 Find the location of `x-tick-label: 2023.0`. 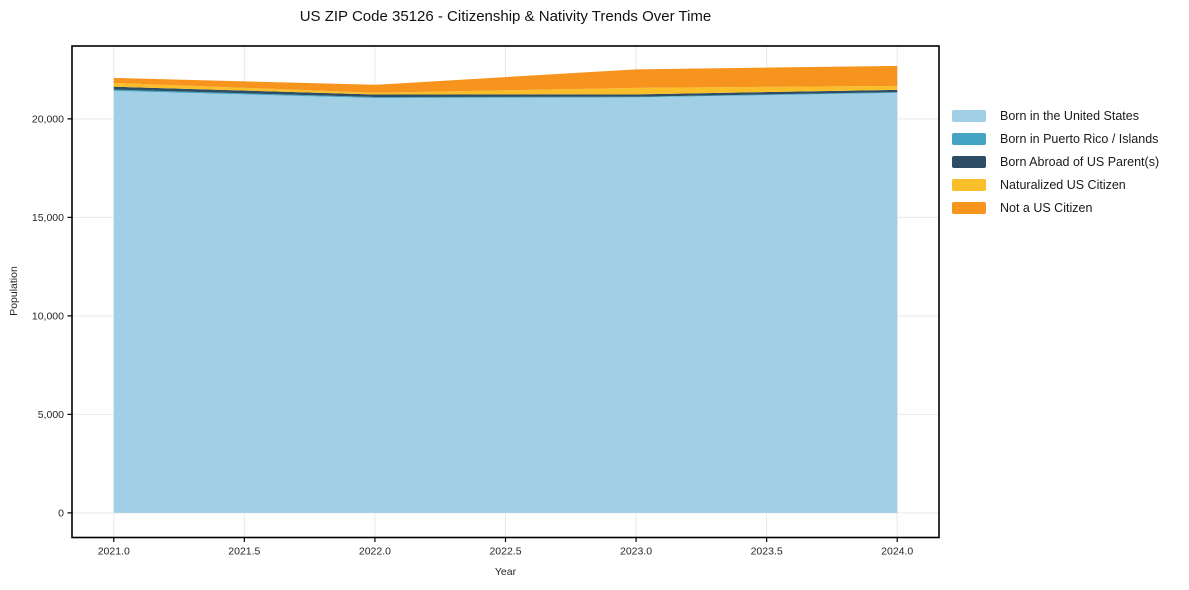

x-tick-label: 2023.0 is located at coordinates (636, 552).